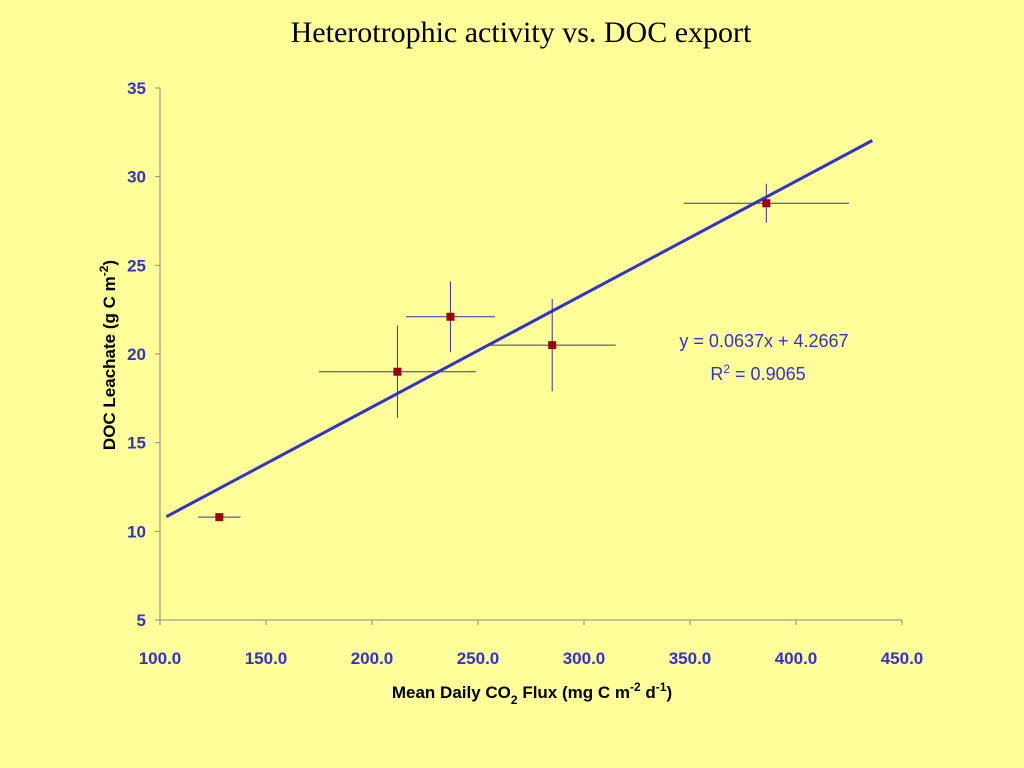 Image resolution: width=1024 pixels, height=768 pixels. Describe the element at coordinates (141, 620) in the screenshot. I see `y-tick-label: 5` at that location.